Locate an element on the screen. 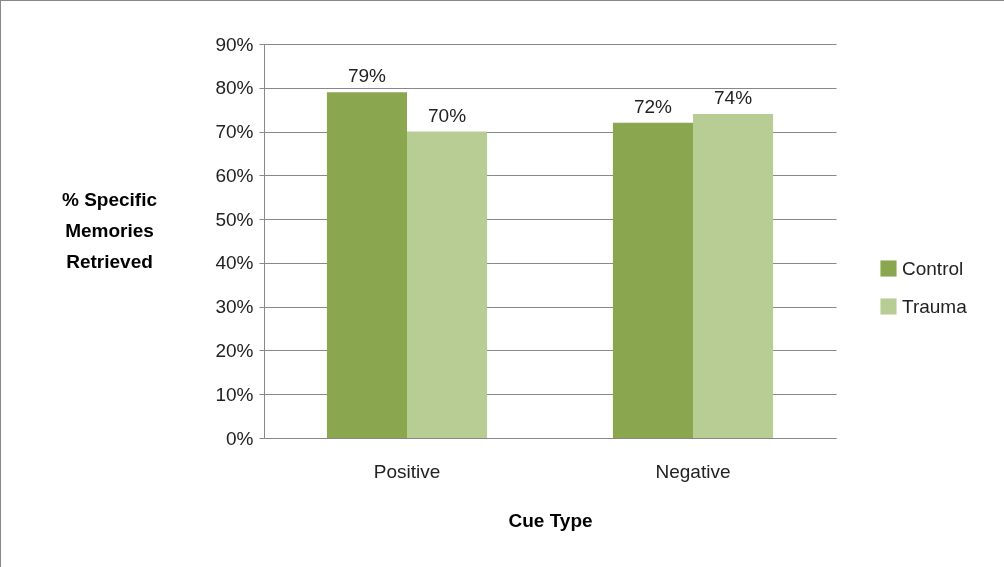 Image resolution: width=1004 pixels, height=567 pixels. y-tick-label: 20% is located at coordinates (234, 350).